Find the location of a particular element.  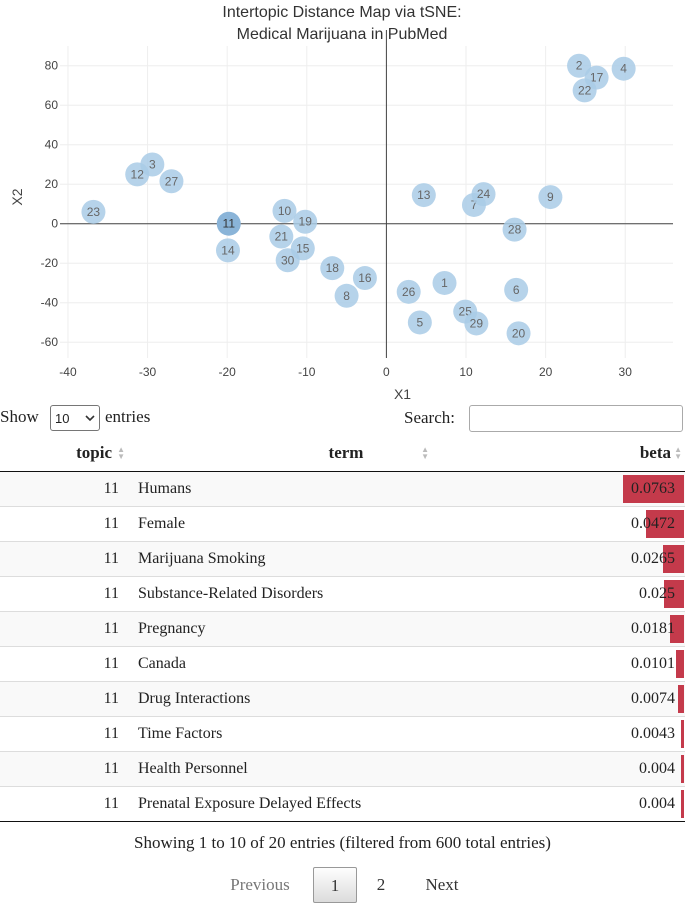

beta-value: 0.004 is located at coordinates (657, 768).